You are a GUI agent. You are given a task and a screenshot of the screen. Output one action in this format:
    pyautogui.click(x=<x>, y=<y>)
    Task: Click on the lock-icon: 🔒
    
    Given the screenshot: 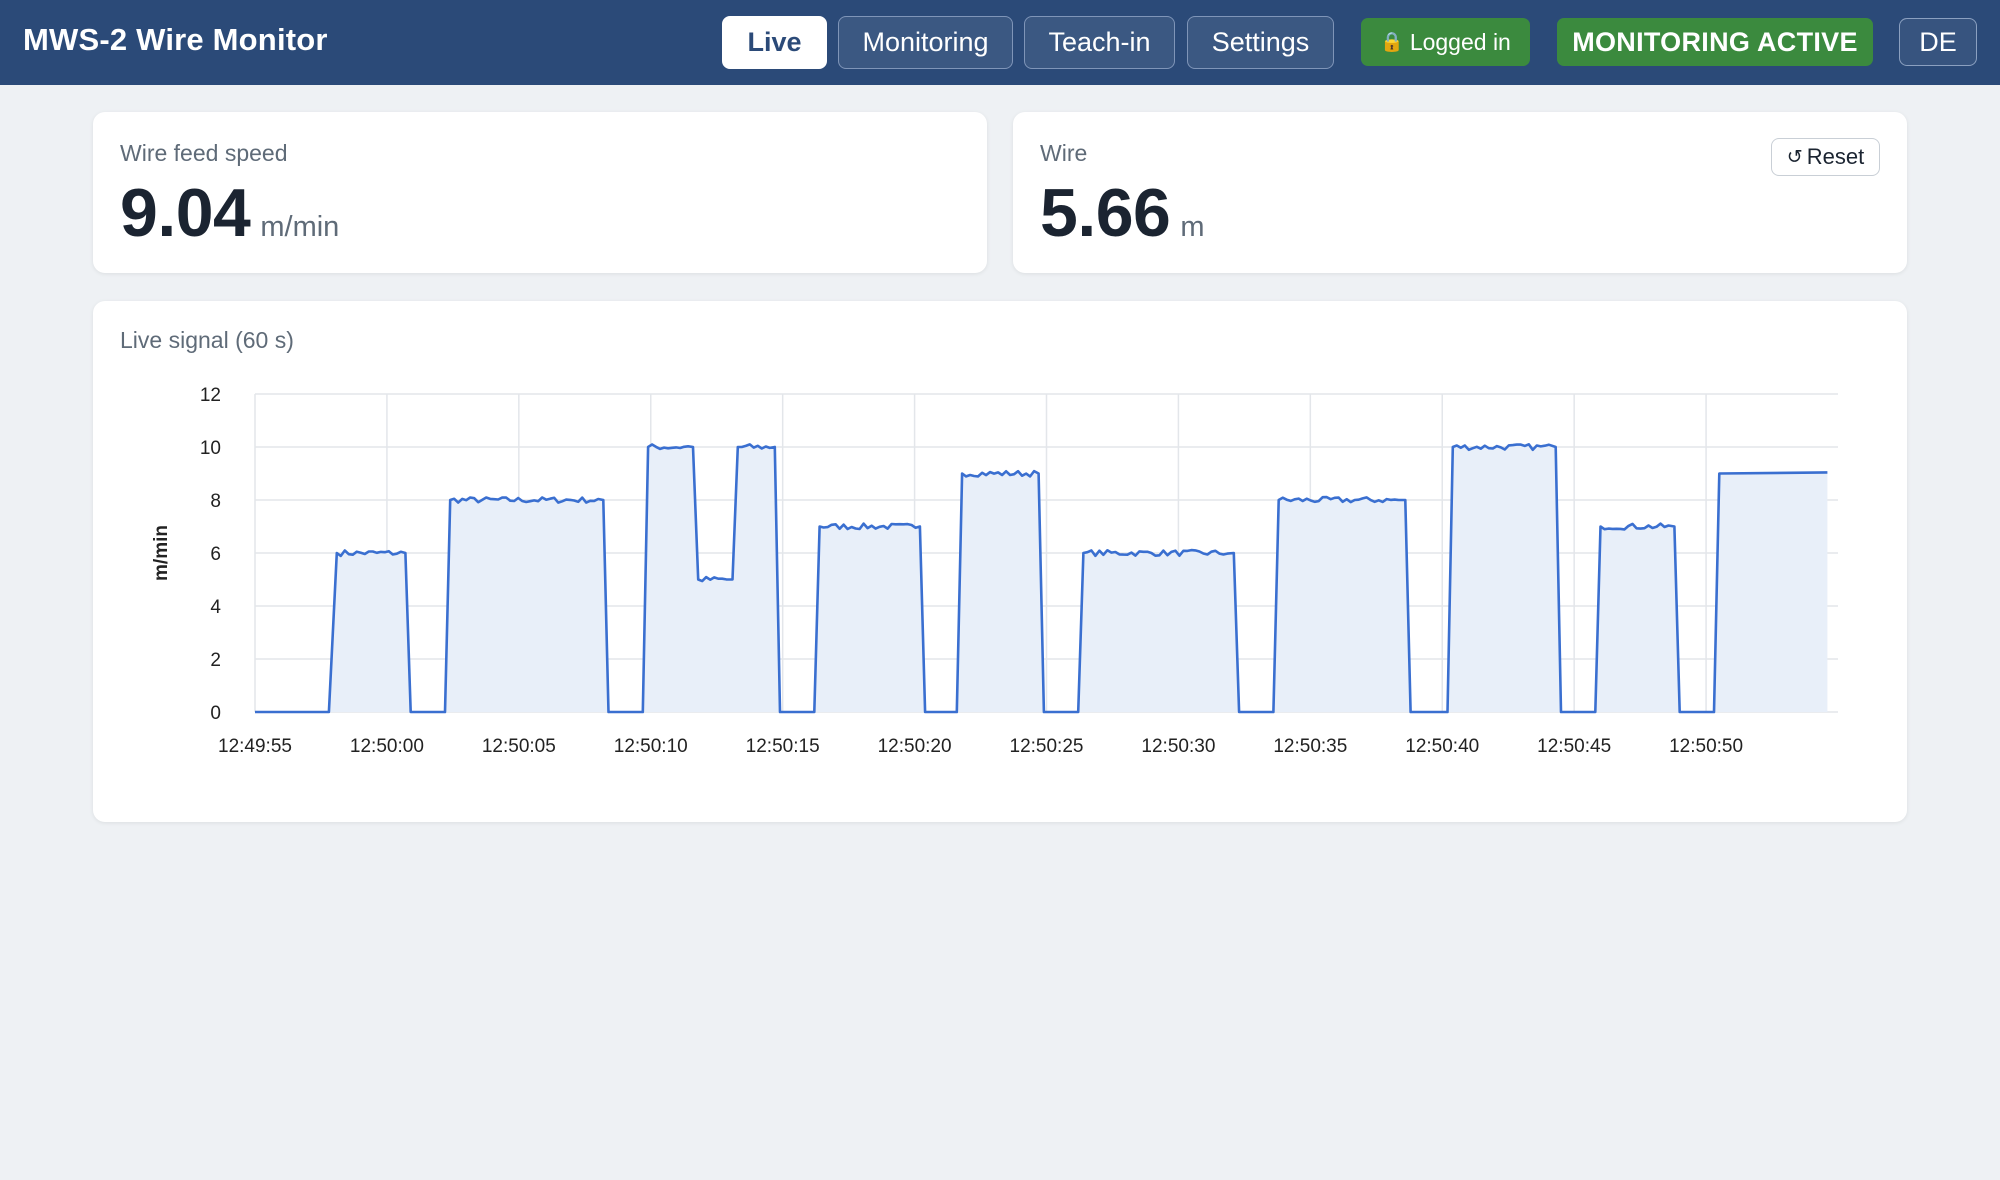 What is the action you would take?
    pyautogui.click(x=1392, y=42)
    